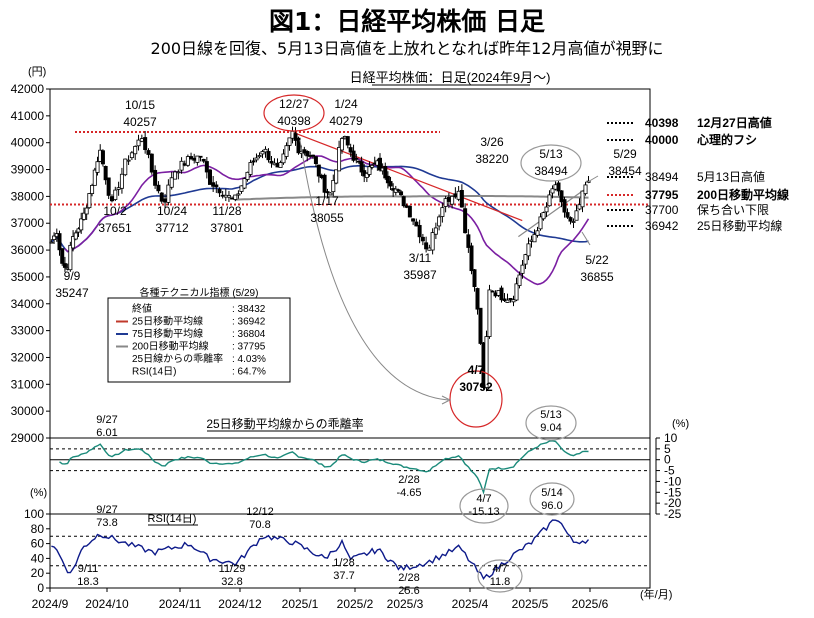 This screenshot has width=814, height=618. I want to click on y-tick-label: 10, so click(671, 438).